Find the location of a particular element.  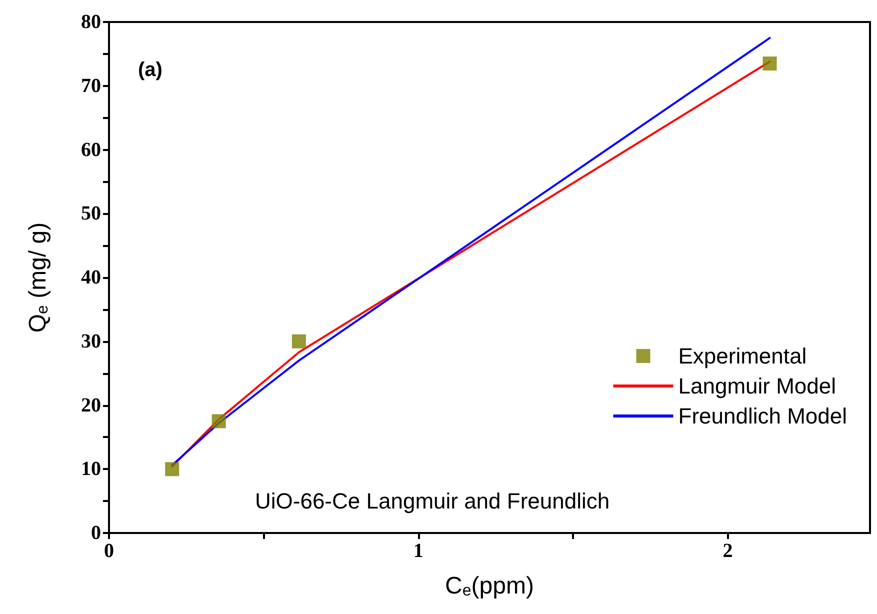

y-tick-label: 80 is located at coordinates (91, 22).